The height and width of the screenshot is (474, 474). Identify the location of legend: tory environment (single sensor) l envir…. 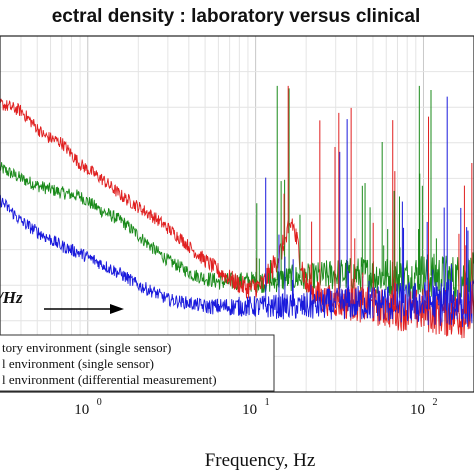
(137, 363).